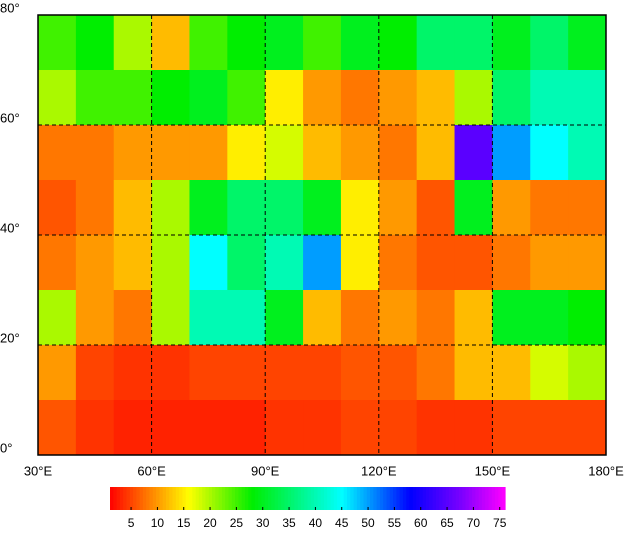 Image resolution: width=625 pixels, height=552 pixels. Describe the element at coordinates (316, 523) in the screenshot. I see `colorbar-tick-label: 40` at that location.